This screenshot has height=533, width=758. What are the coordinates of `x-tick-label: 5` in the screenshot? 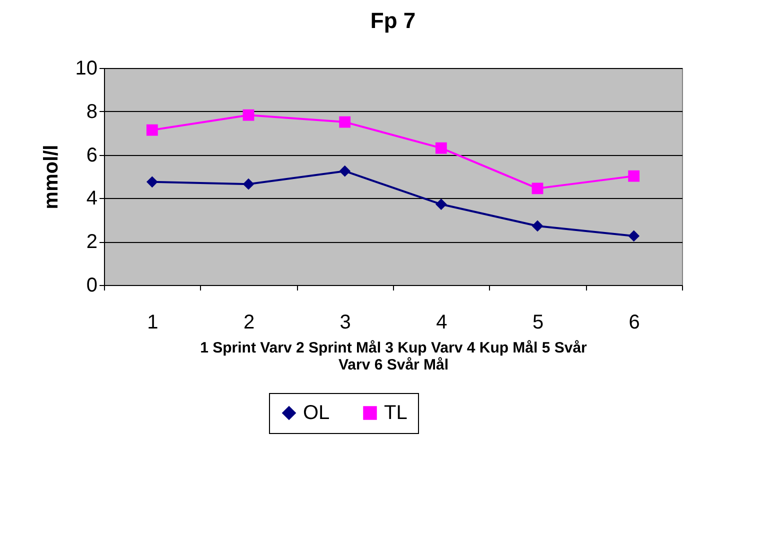 It's located at (538, 323).